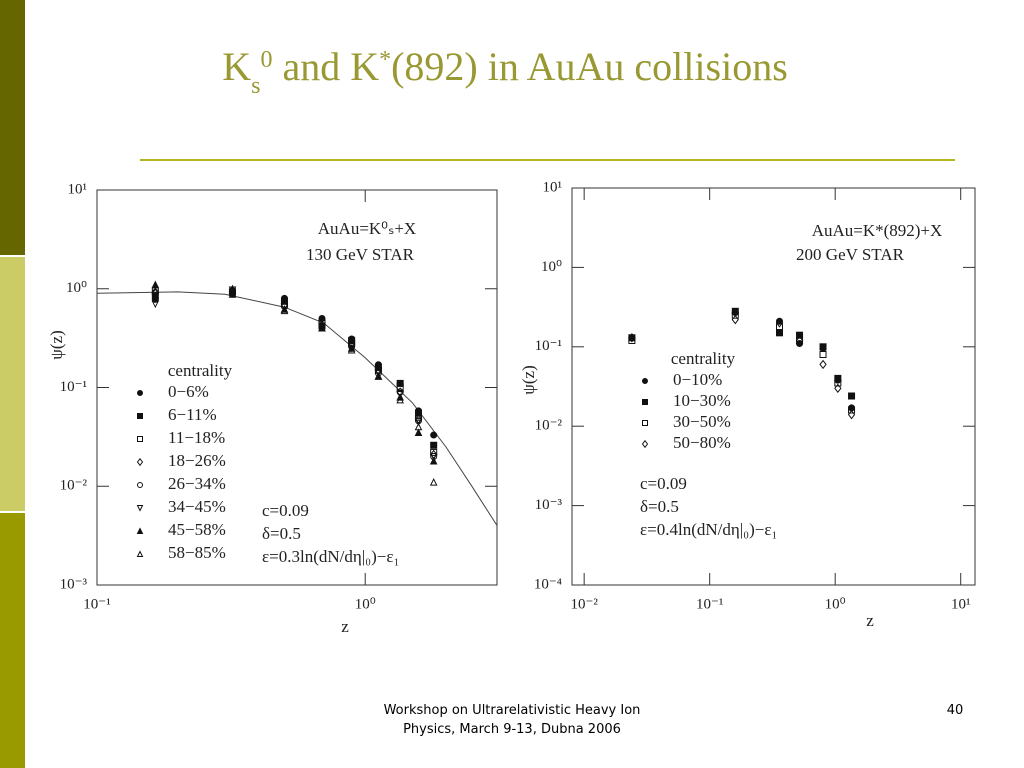  I want to click on title-part: (892) in AuAu collisions, so click(589, 66).